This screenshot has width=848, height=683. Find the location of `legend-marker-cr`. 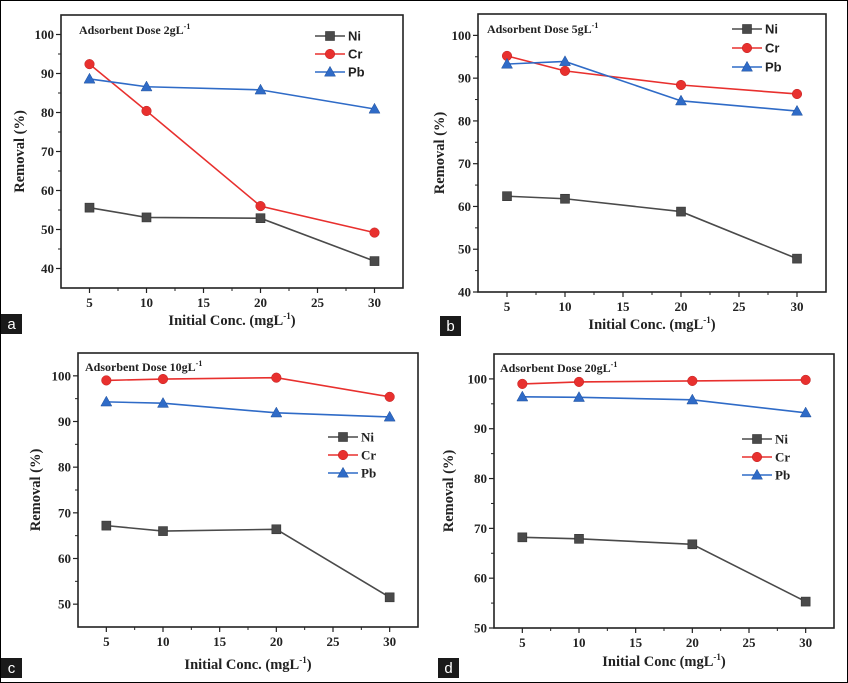

legend-marker-cr is located at coordinates (757, 457).